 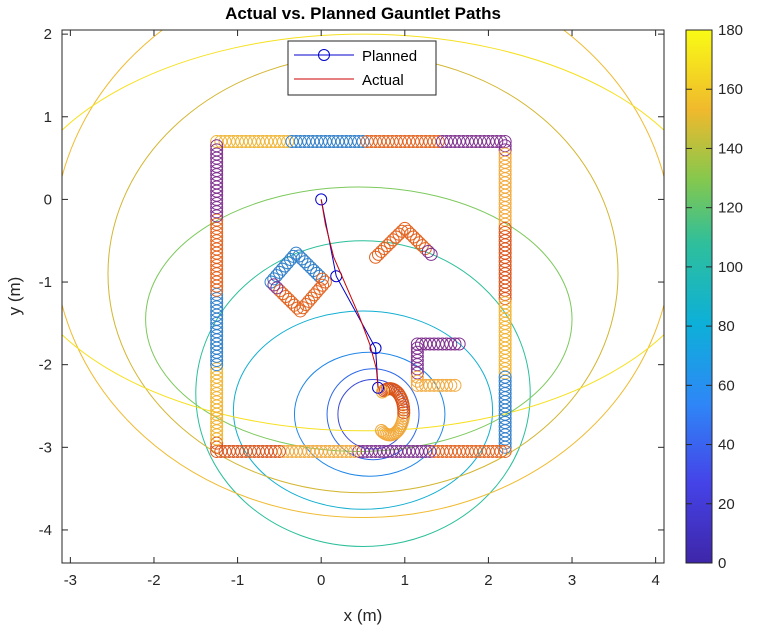 What do you see at coordinates (45, 282) in the screenshot?
I see `y-tick-label: -1` at bounding box center [45, 282].